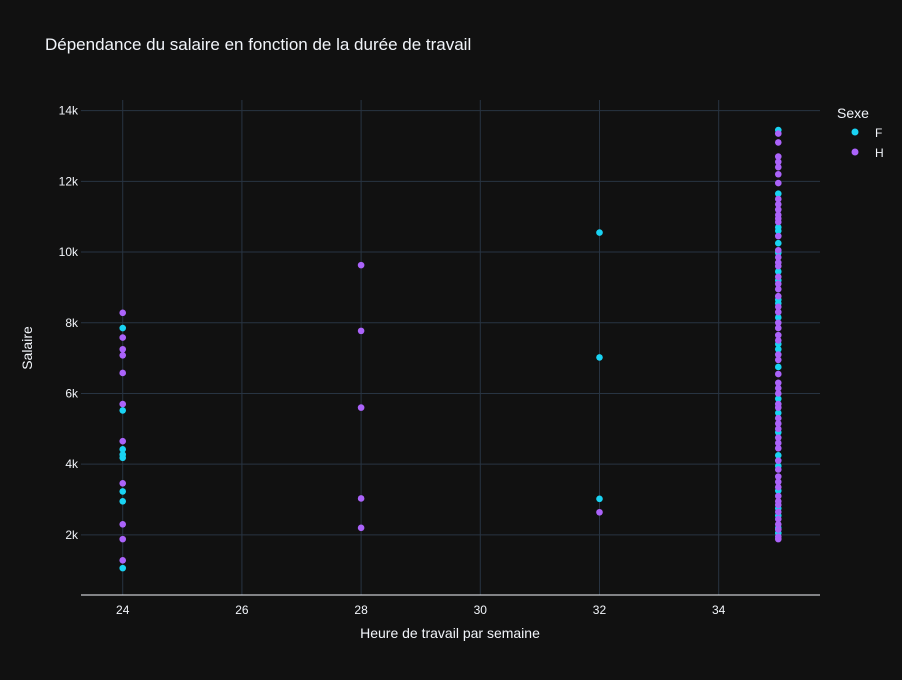 The height and width of the screenshot is (680, 902). Describe the element at coordinates (867, 133) in the screenshot. I see `legend-item-f: F` at that location.